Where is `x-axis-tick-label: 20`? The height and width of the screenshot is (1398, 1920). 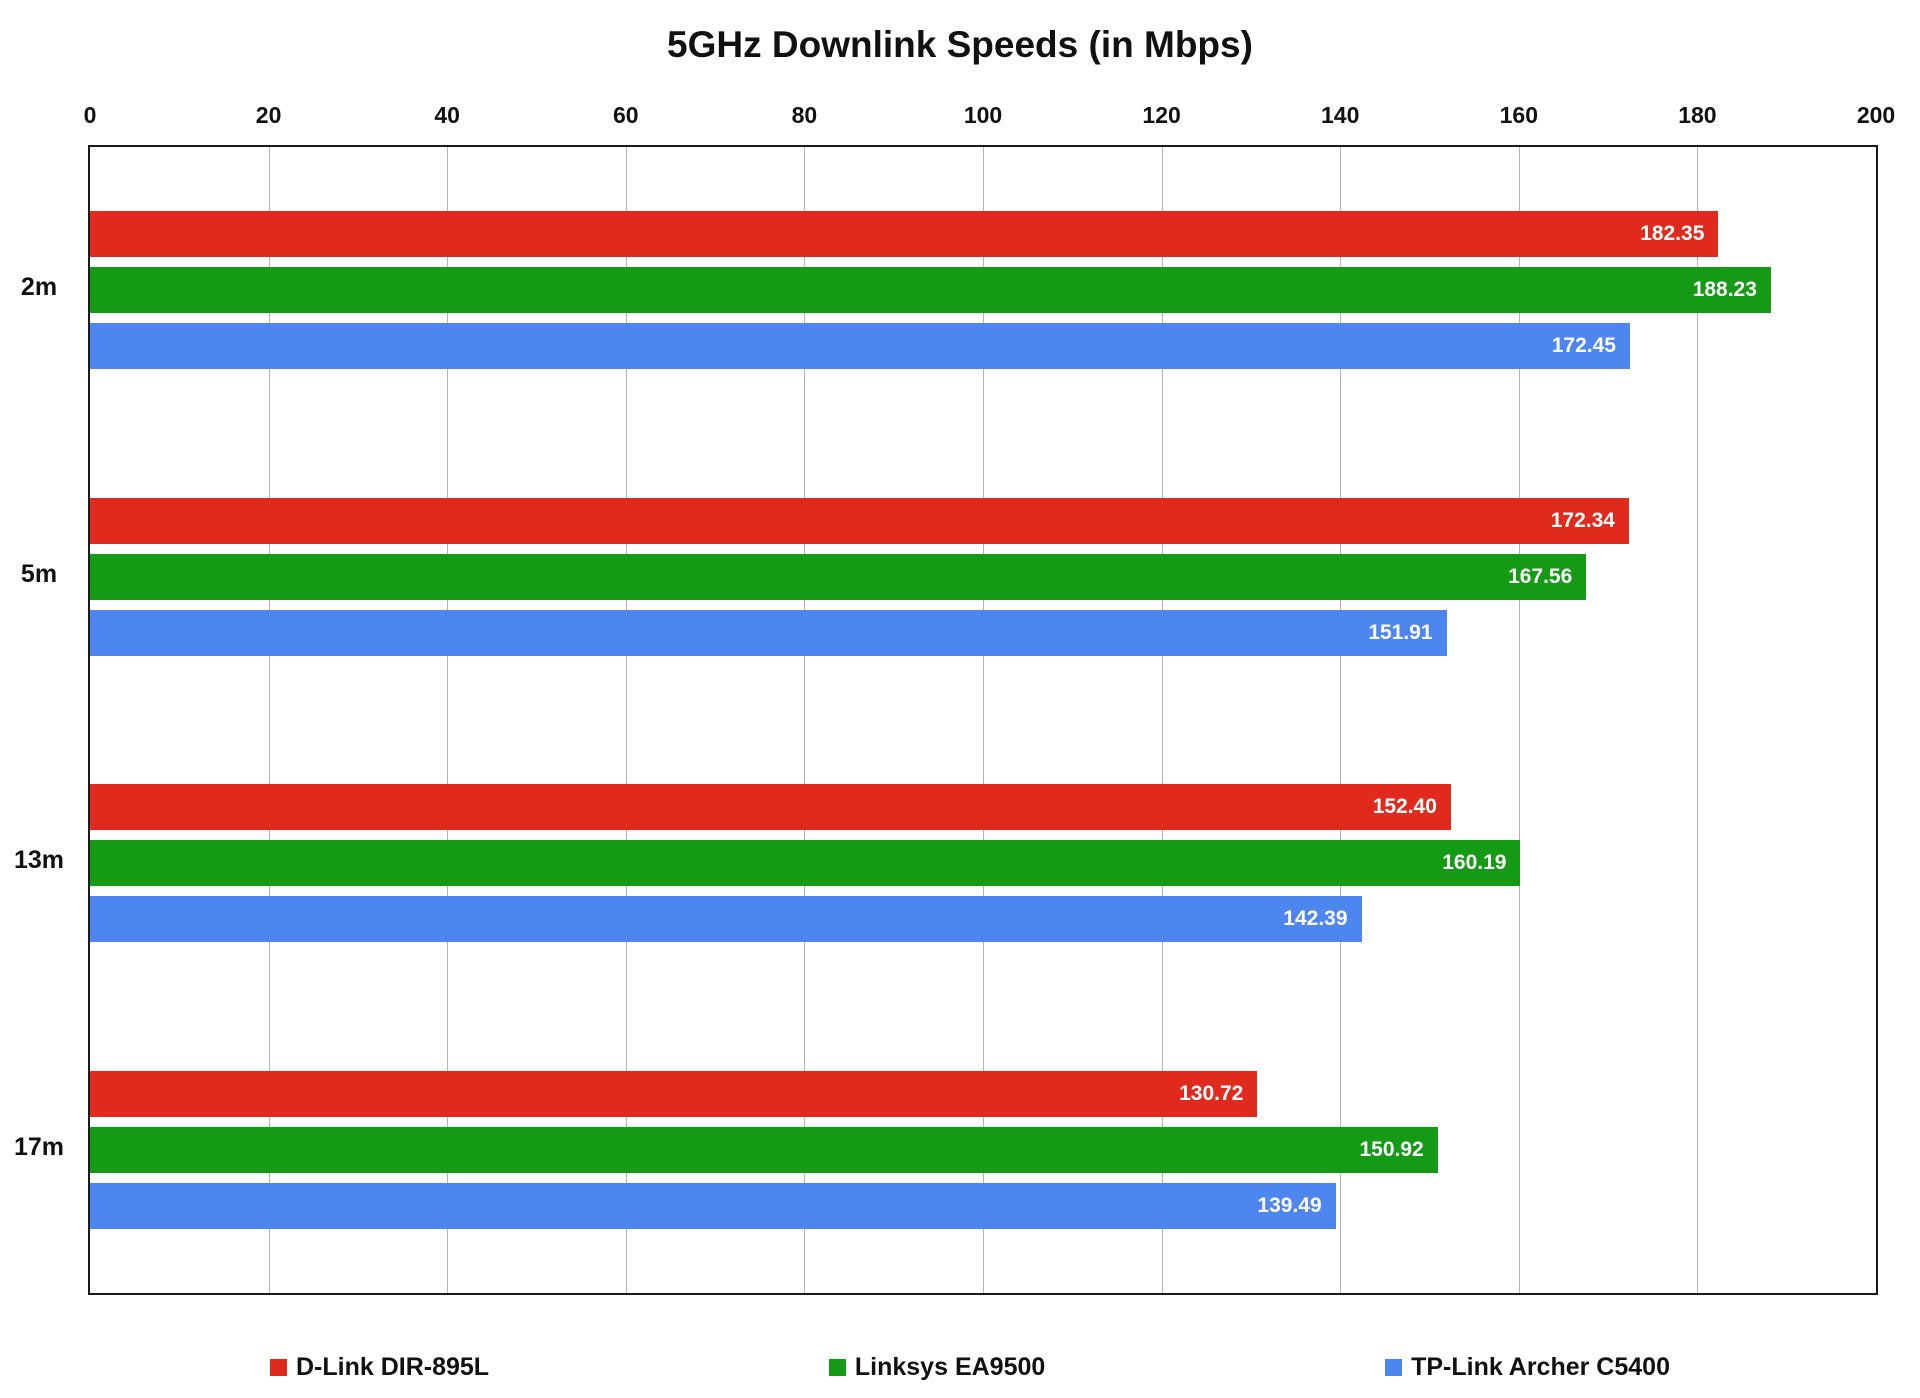 x-axis-tick-label: 20 is located at coordinates (268, 115).